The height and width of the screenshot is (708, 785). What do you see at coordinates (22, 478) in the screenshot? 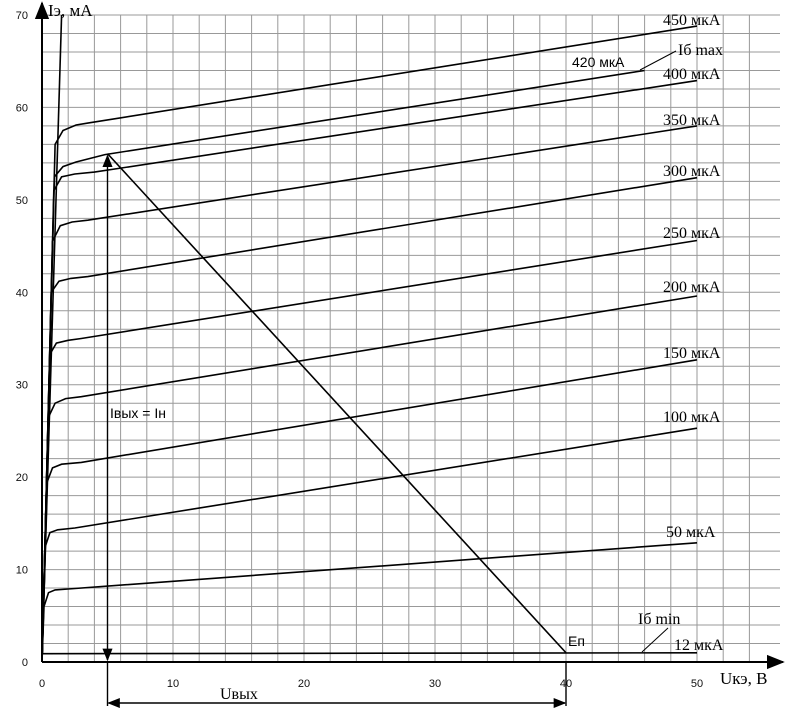
I see `y-tick-label: 20` at bounding box center [22, 478].